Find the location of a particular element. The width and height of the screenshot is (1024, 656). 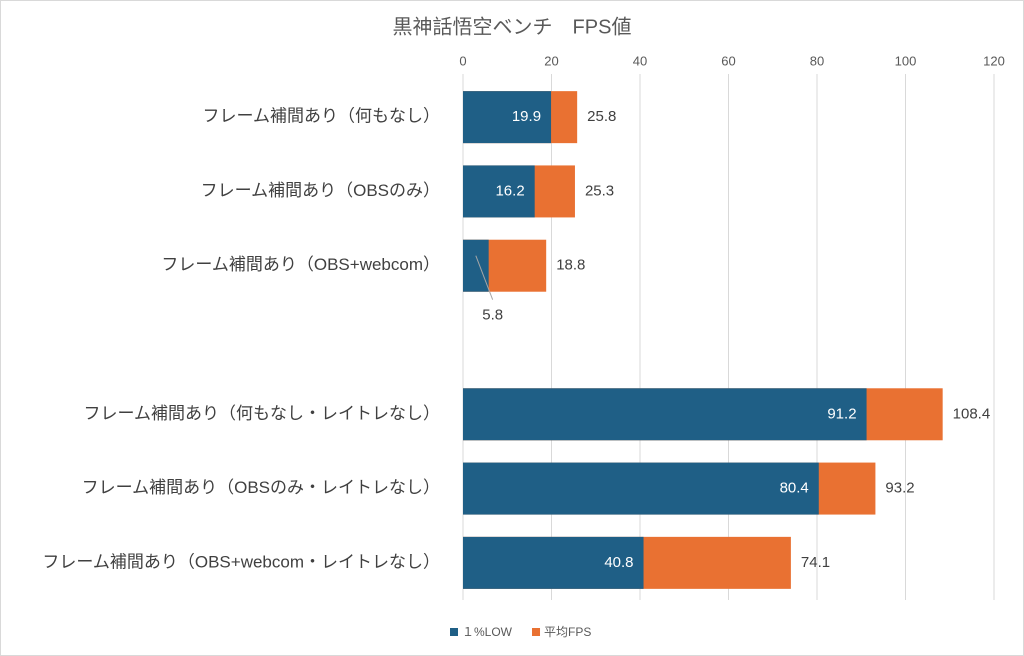

legend-label: １%LOW is located at coordinates (487, 632).